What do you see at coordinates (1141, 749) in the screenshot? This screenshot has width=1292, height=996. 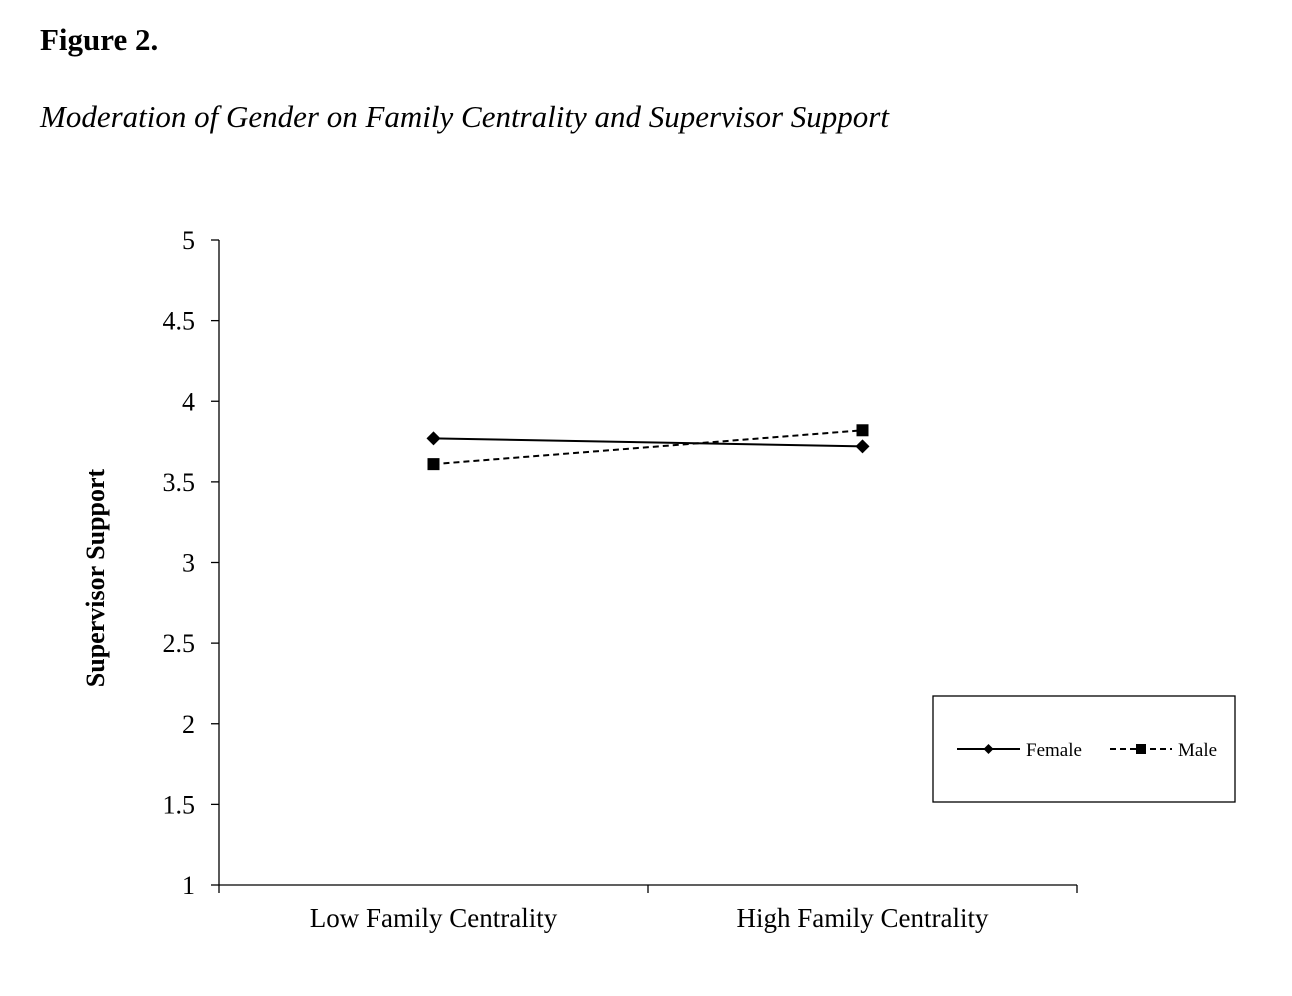 I see `legend-square-marker` at bounding box center [1141, 749].